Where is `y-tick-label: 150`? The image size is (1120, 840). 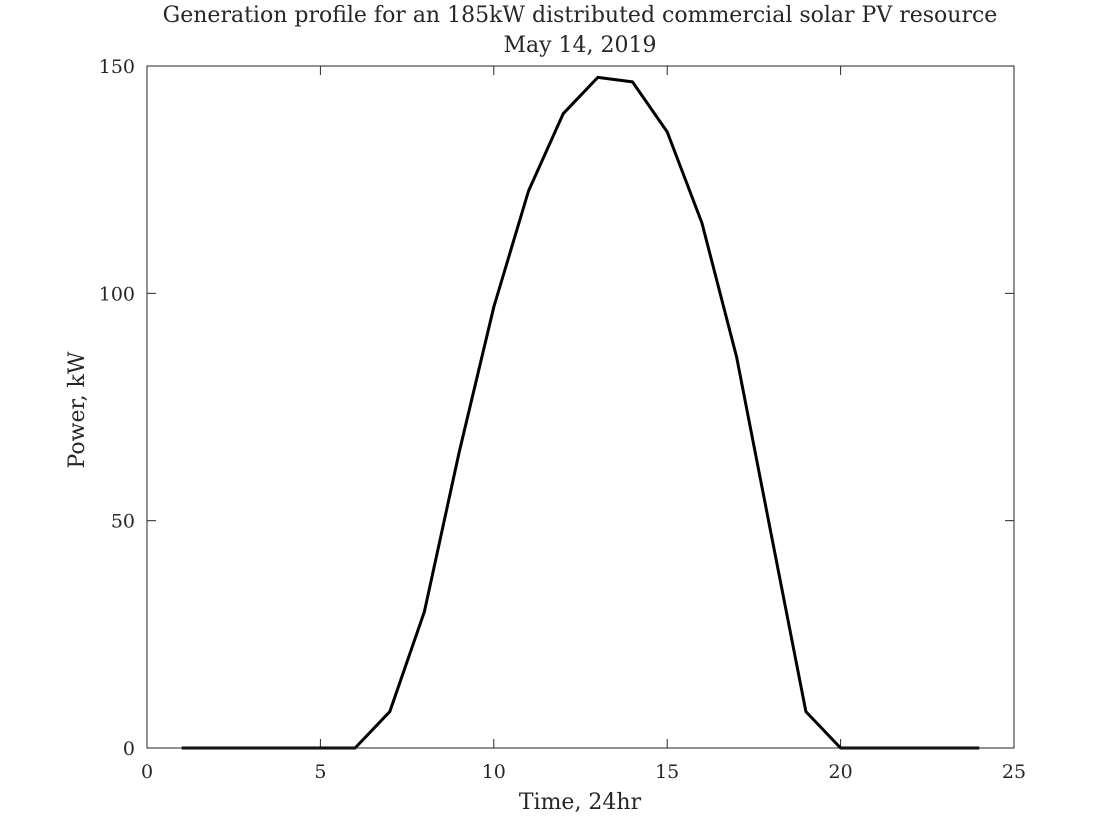
y-tick-label: 150 is located at coordinates (117, 67).